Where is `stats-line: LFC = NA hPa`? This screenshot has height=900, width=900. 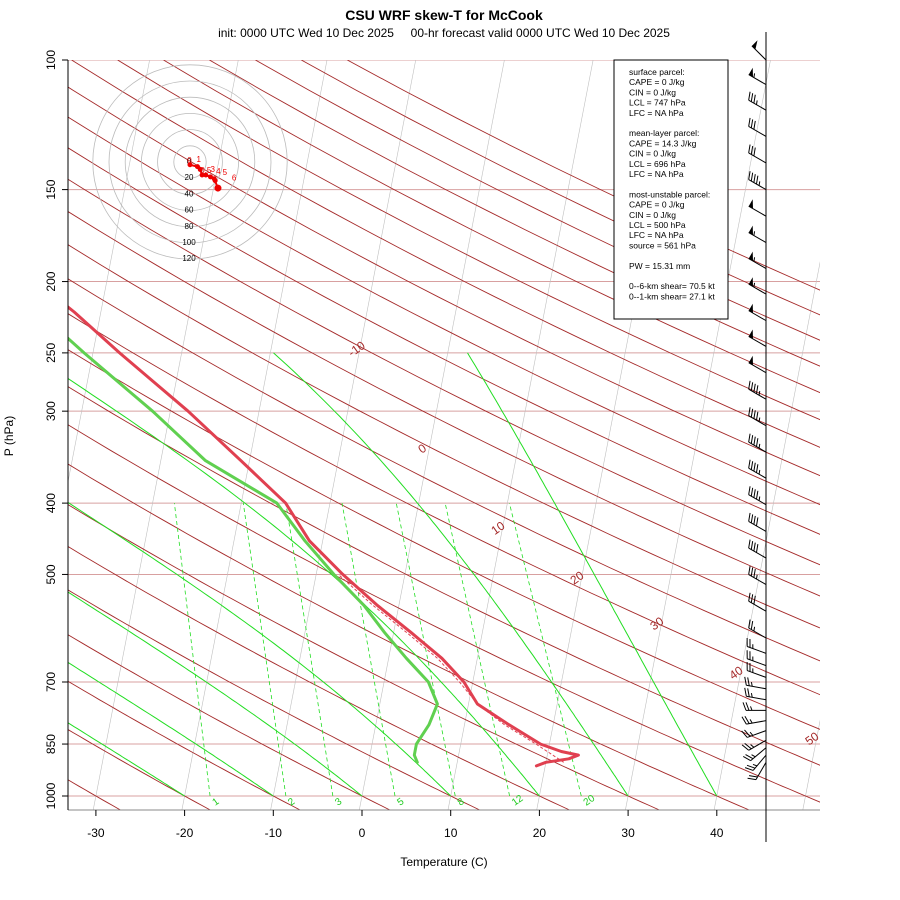 stats-line: LFC = NA hPa is located at coordinates (656, 174).